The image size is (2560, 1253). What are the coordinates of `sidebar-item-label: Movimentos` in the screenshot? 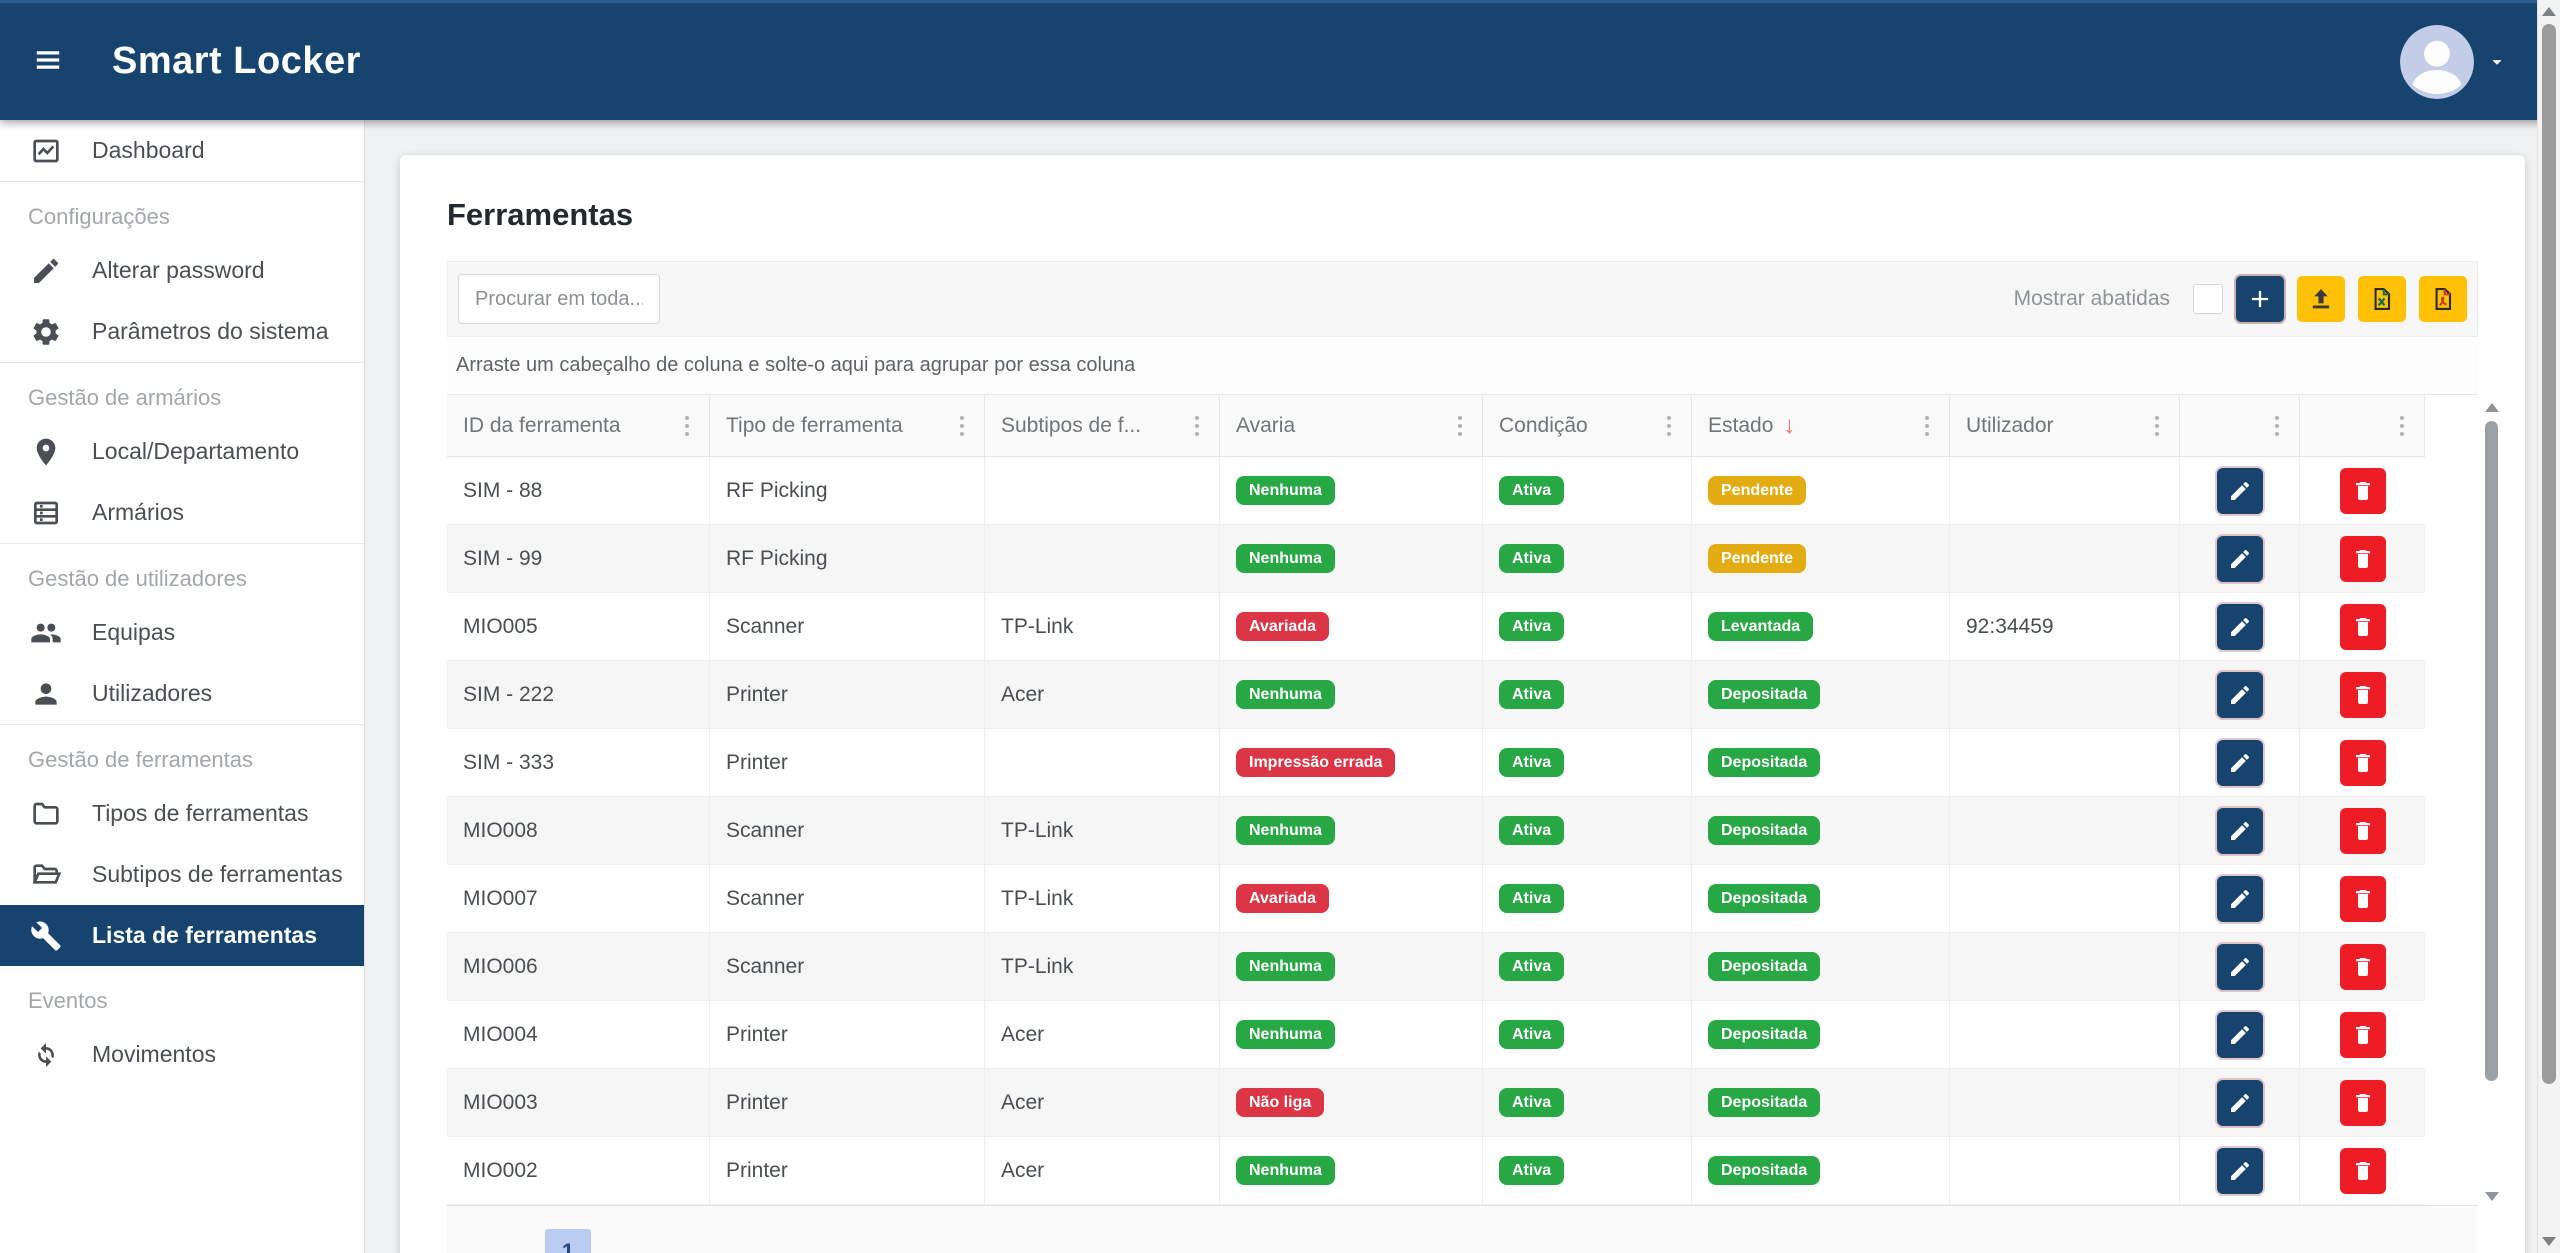 It's located at (154, 1054).